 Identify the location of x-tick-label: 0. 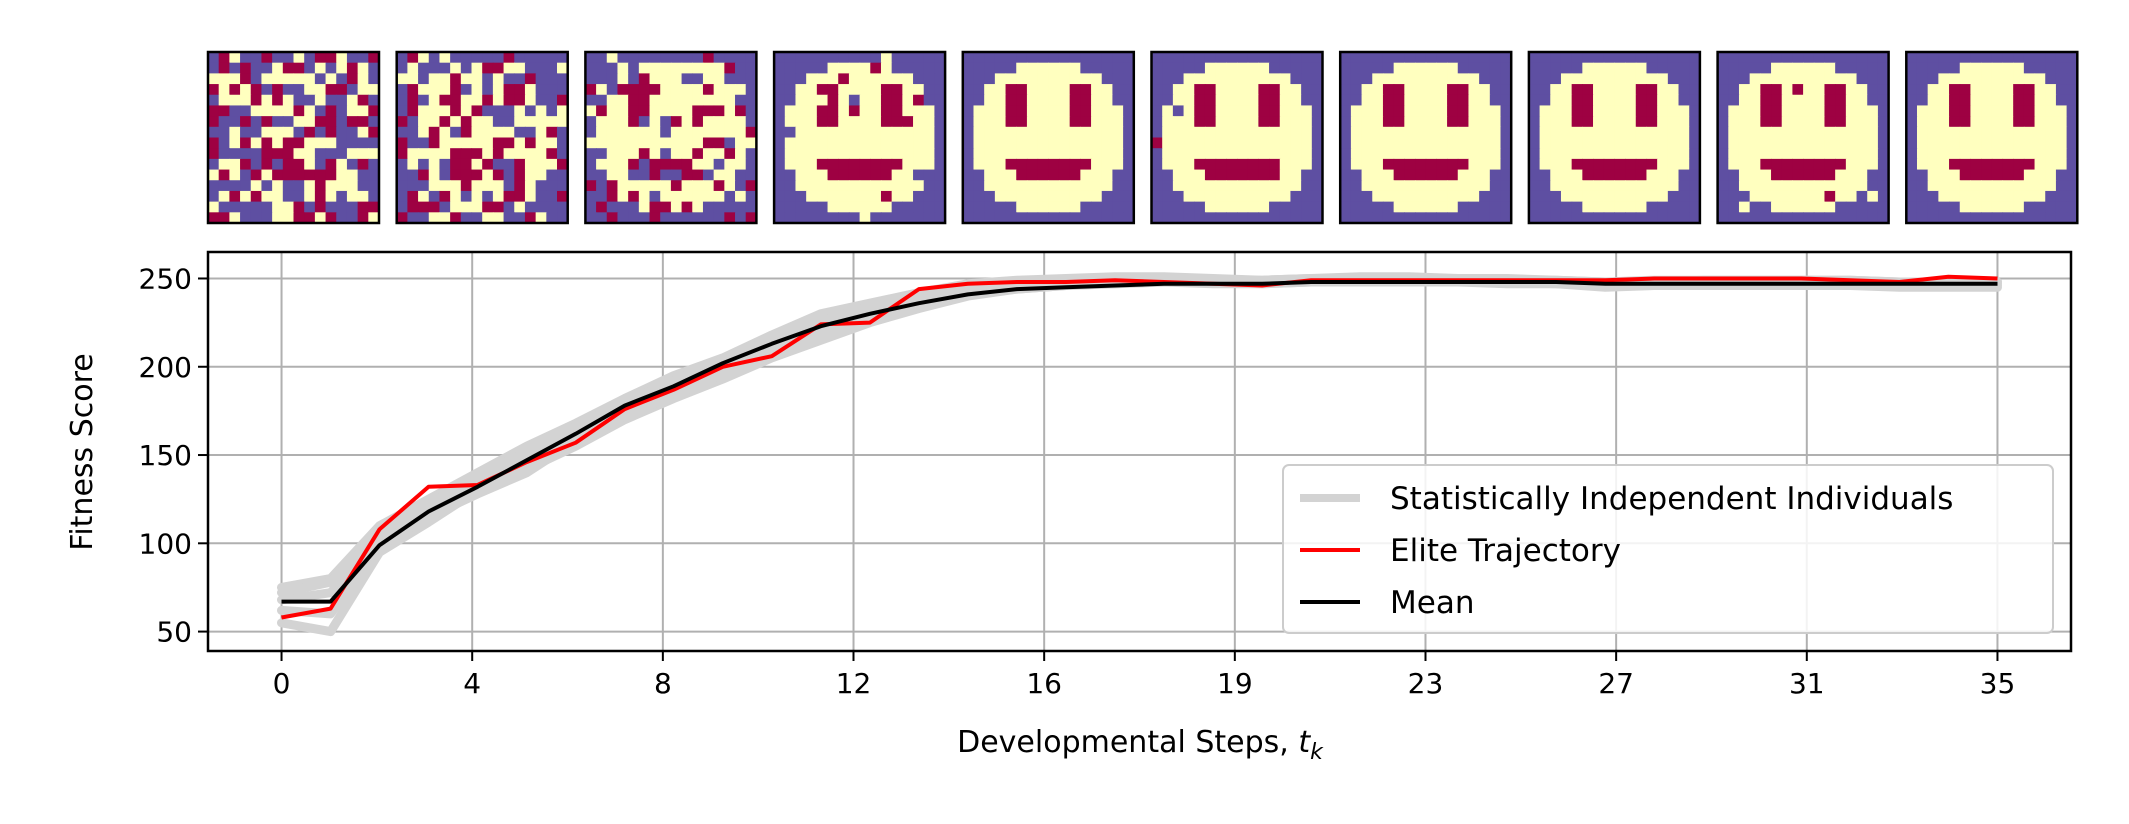
(282, 683).